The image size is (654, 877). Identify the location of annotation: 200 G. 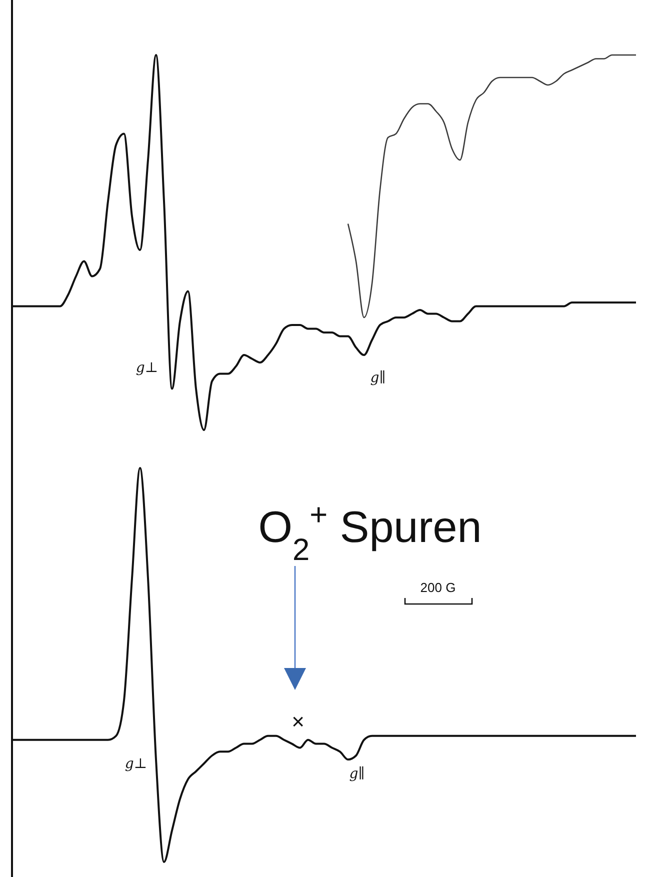
(438, 587).